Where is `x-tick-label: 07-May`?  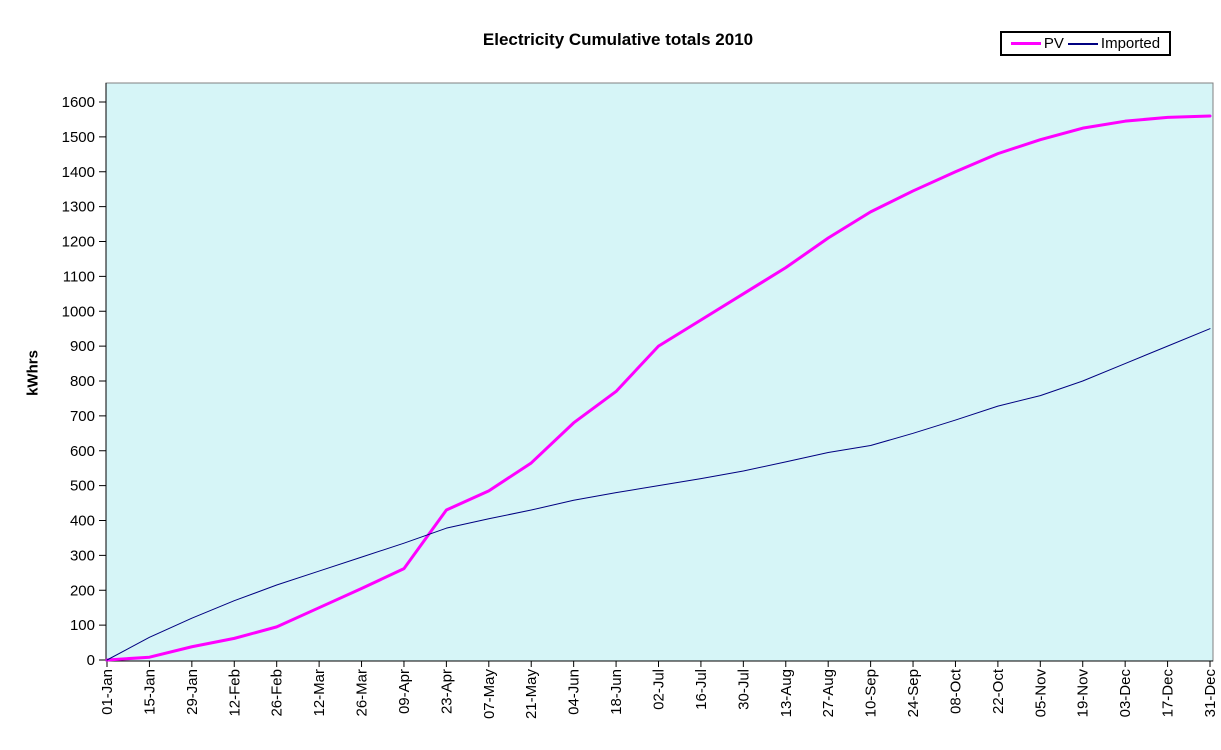 x-tick-label: 07-May is located at coordinates (489, 694).